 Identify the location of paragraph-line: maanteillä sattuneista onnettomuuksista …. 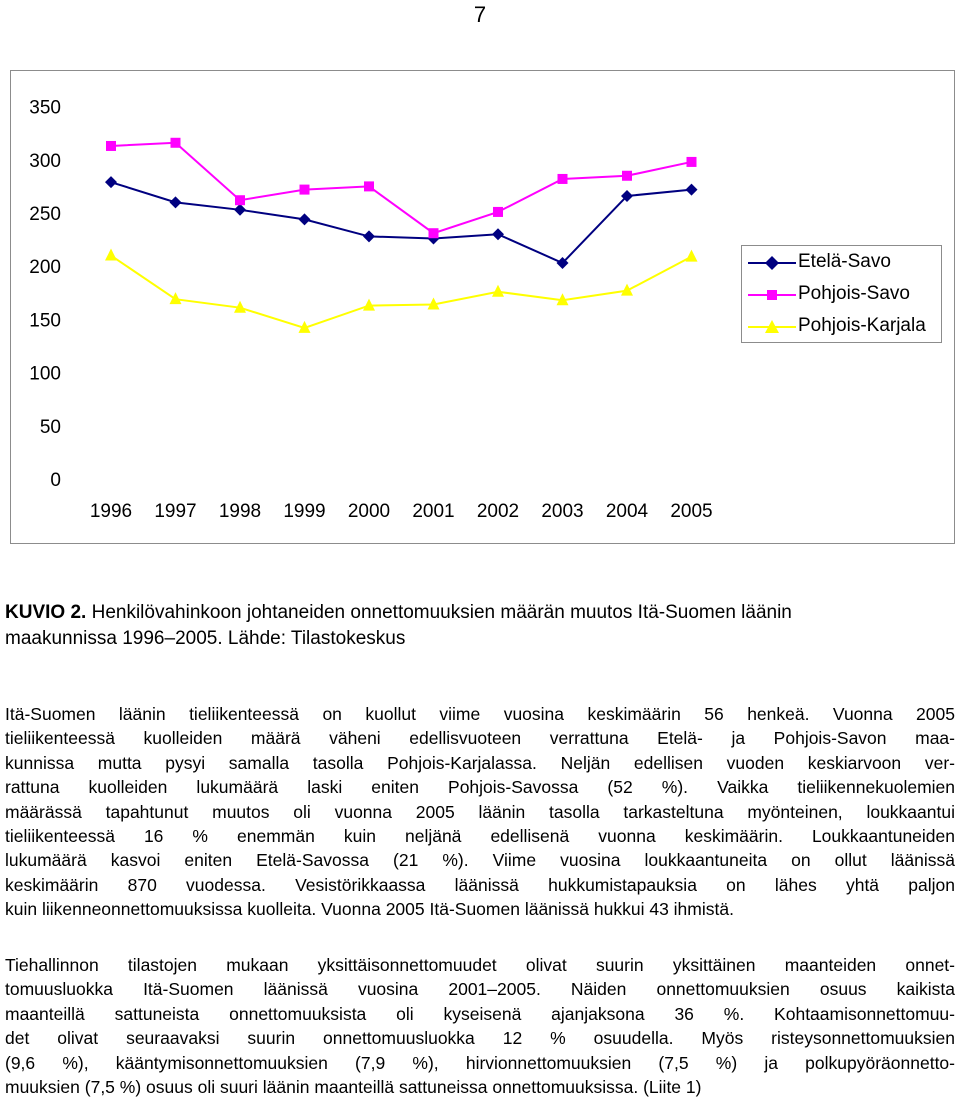
(480, 1013).